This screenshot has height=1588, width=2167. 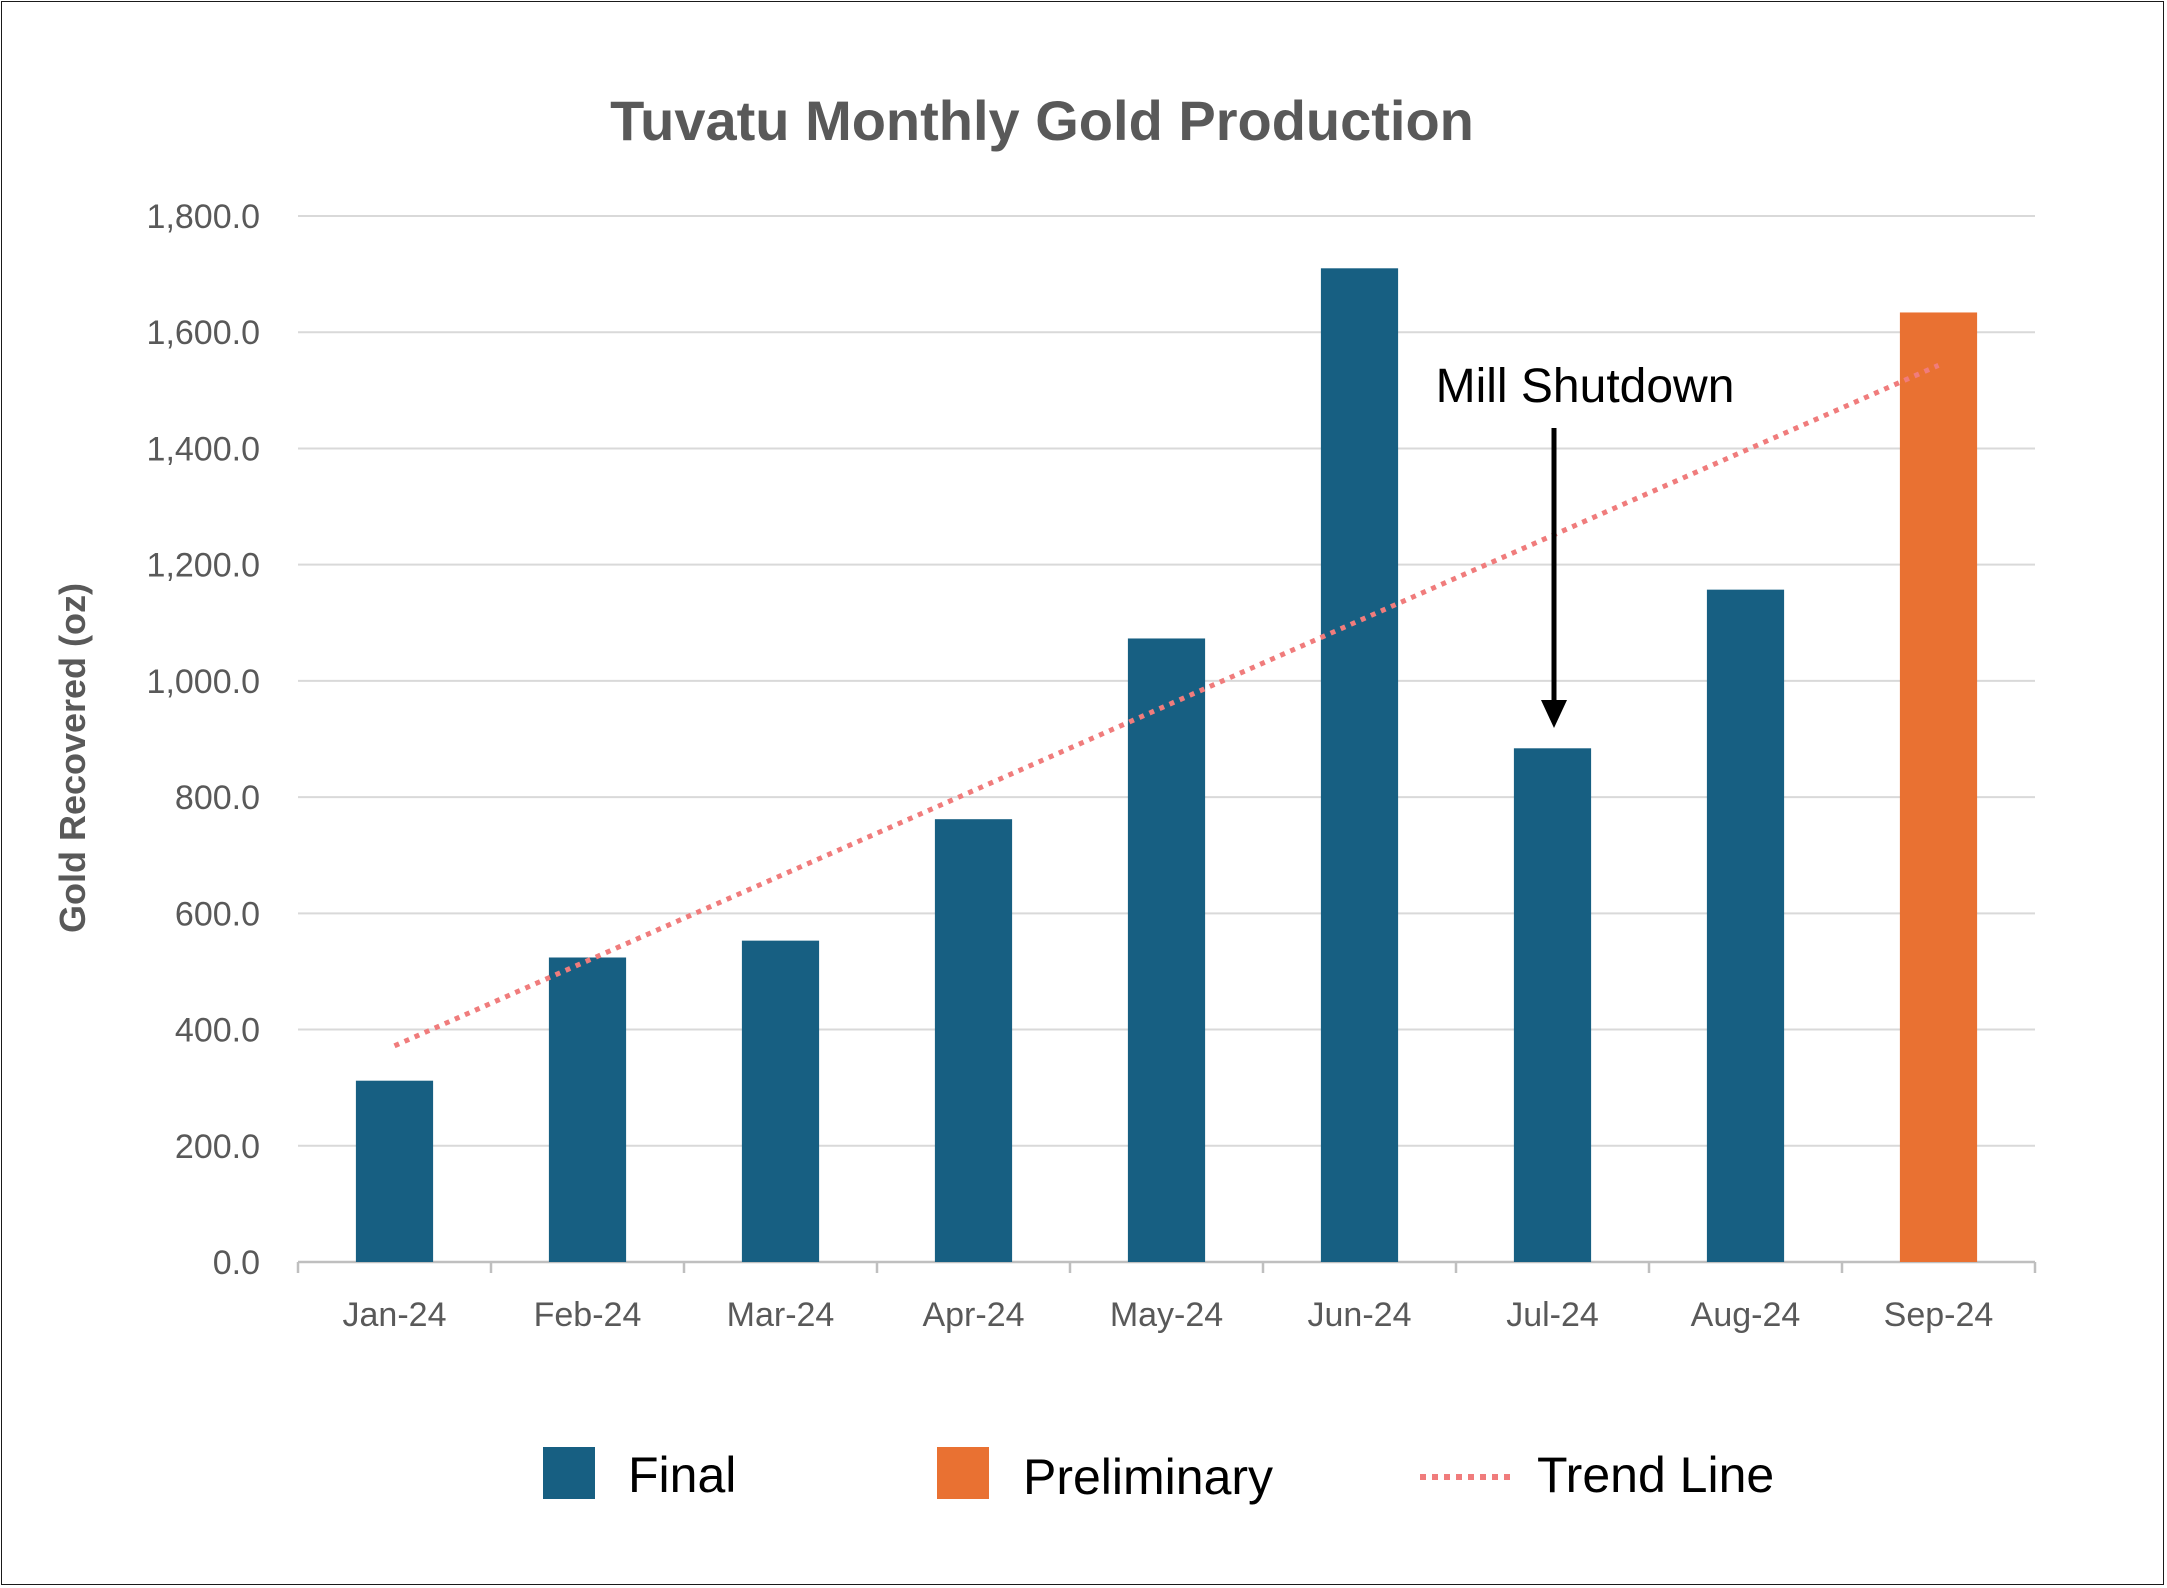 I want to click on x-tick-label: Sep-24, so click(x=1939, y=1315).